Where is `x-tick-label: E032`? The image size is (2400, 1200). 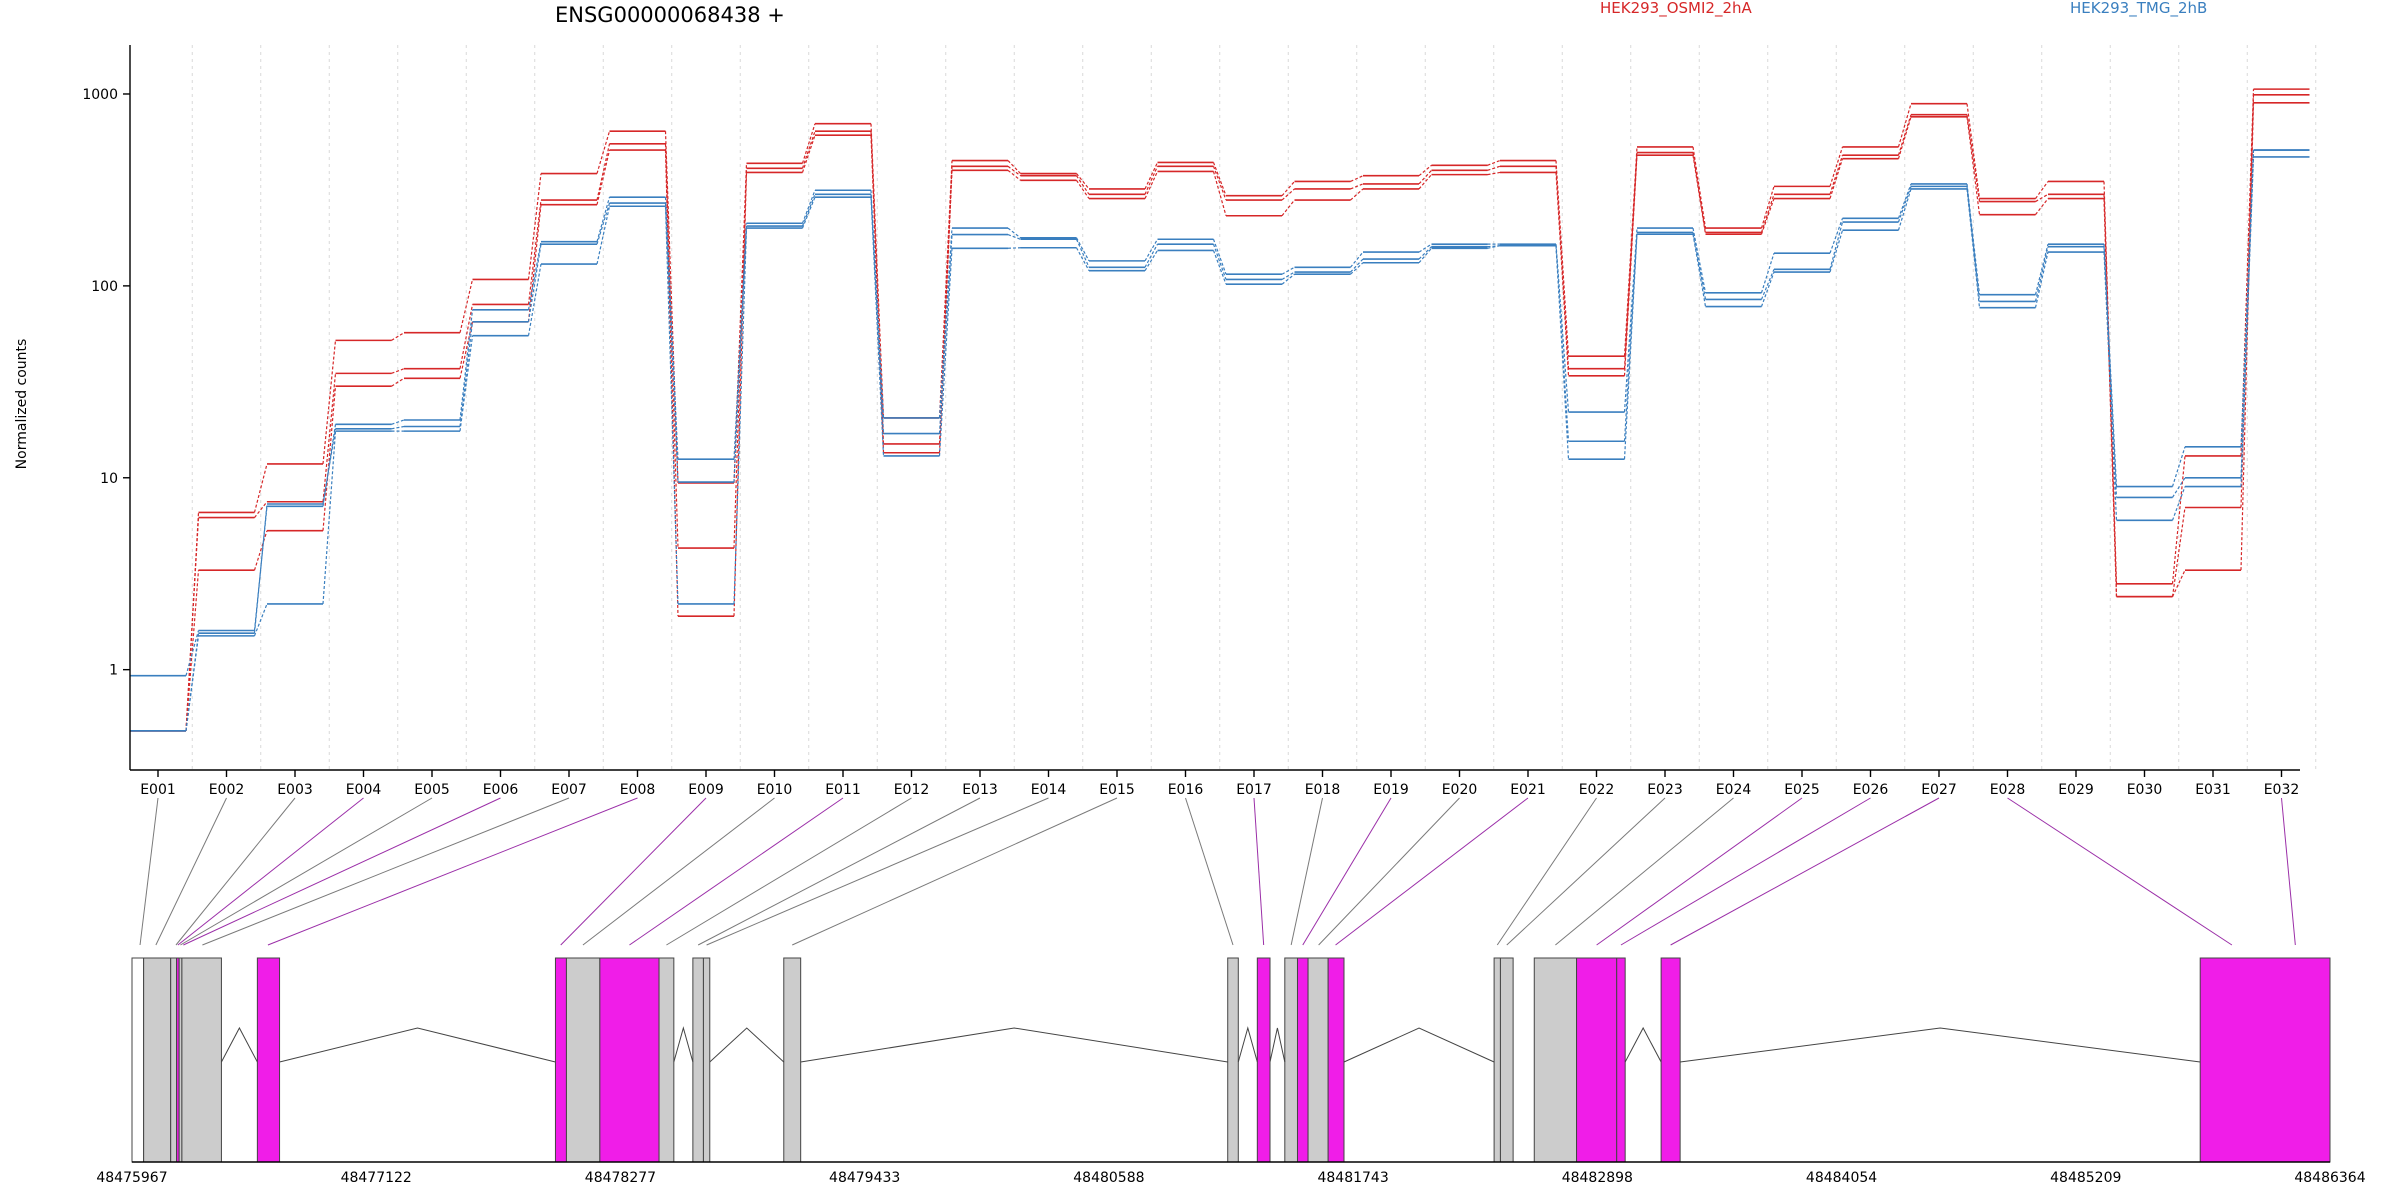 x-tick-label: E032 is located at coordinates (2282, 790).